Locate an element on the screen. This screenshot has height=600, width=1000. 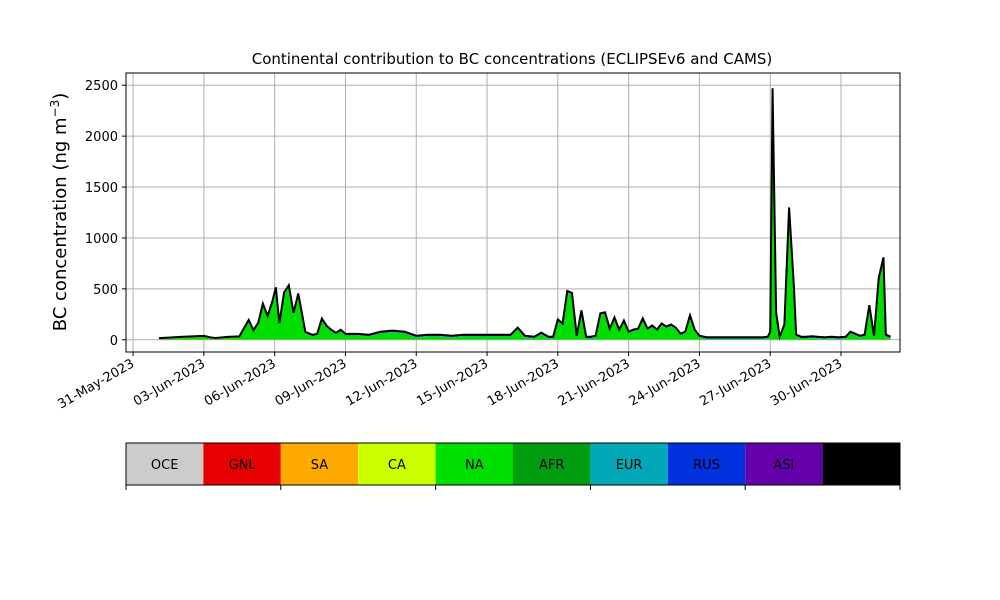
colorbar-legend: OCE GNL SA CA NA AFR EUR RUS ASI AUS is located at coordinates (513, 466).